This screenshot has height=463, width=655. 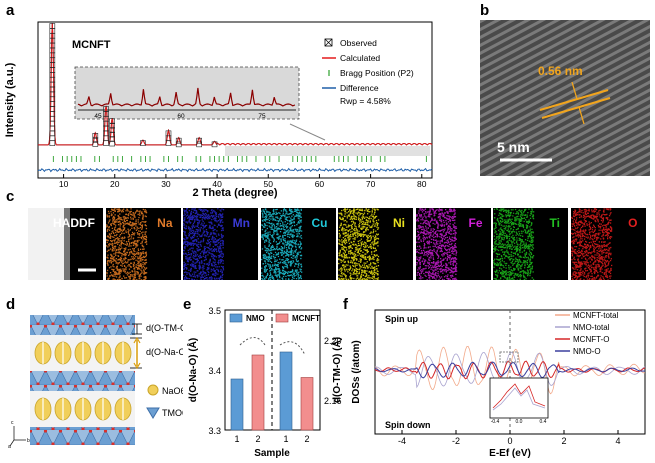 I want to click on hrtem-image: 0.56 nm 5 nm, so click(x=565, y=98).